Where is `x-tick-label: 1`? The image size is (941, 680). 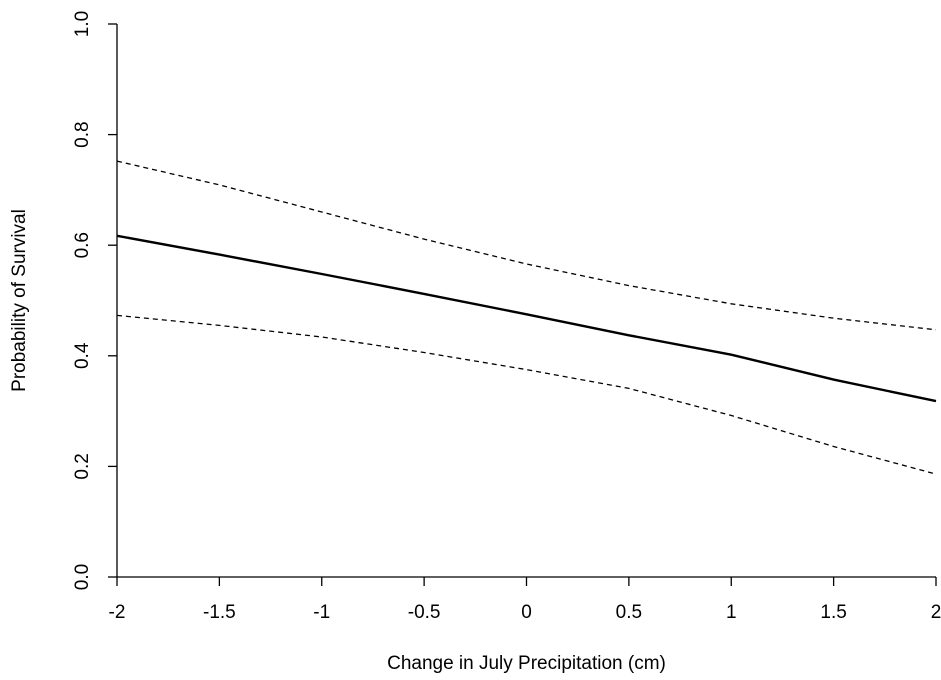 x-tick-label: 1 is located at coordinates (731, 612).